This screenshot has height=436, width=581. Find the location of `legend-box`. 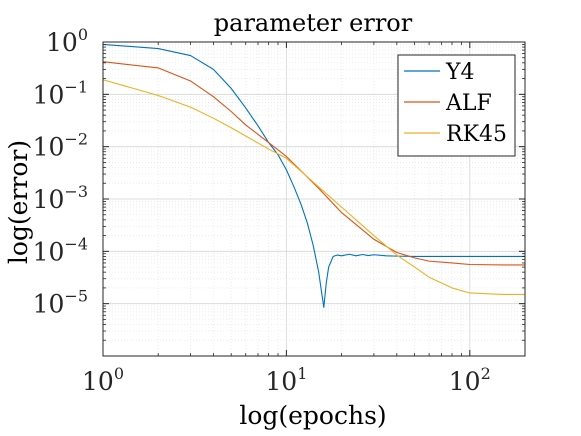

legend-box is located at coordinates (456, 105).